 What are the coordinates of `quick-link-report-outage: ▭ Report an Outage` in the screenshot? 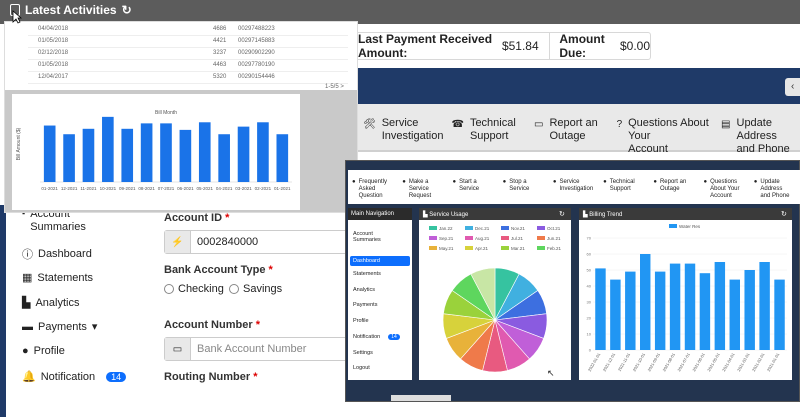 It's located at (571, 130).